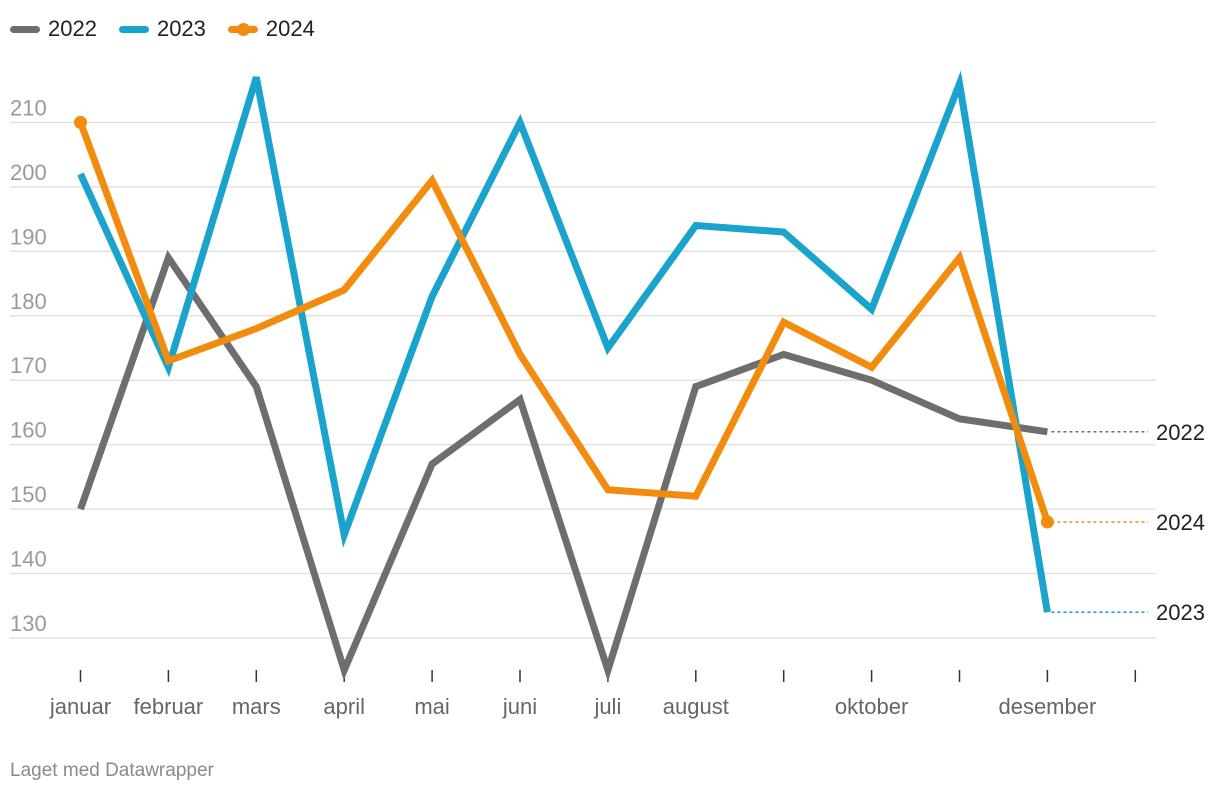  I want to click on legend-label-2023: 2023, so click(181, 28).